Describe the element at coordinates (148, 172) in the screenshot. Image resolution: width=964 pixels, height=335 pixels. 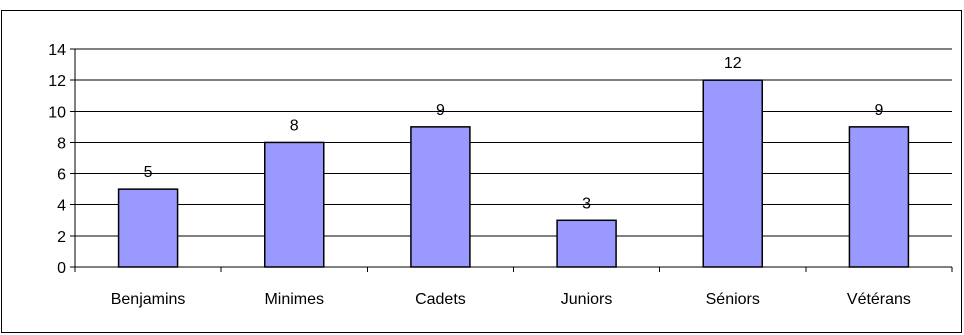
I see `data-label: 5` at that location.